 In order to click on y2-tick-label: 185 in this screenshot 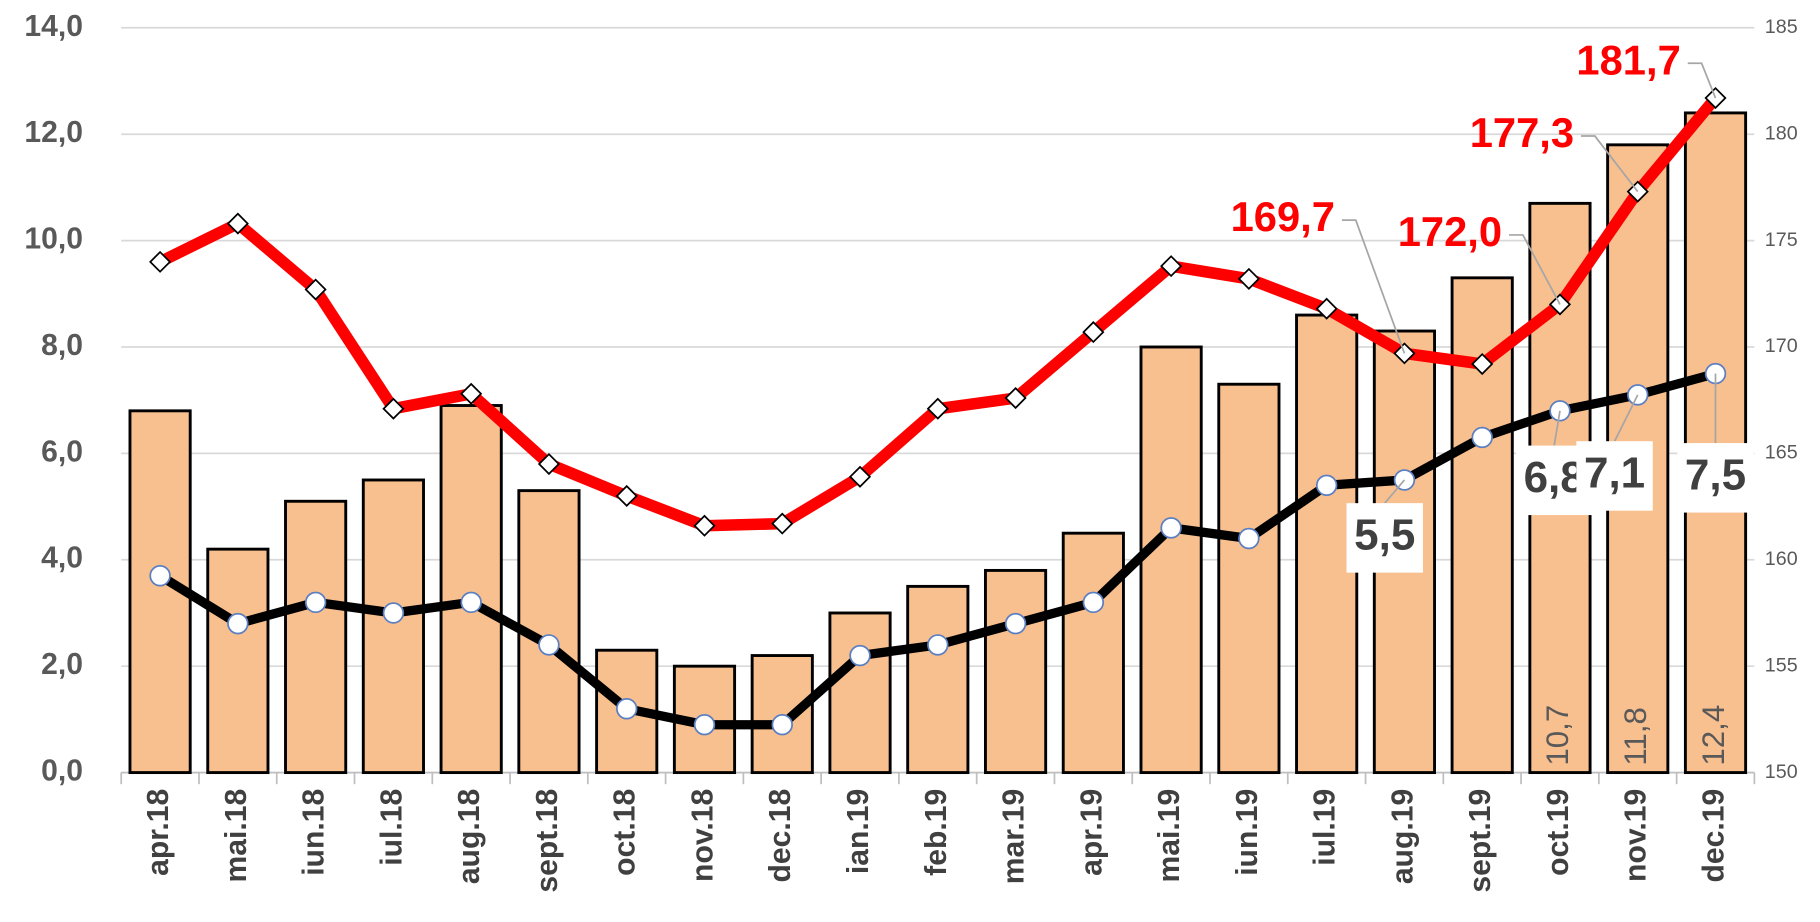, I will do `click(1781, 27)`.